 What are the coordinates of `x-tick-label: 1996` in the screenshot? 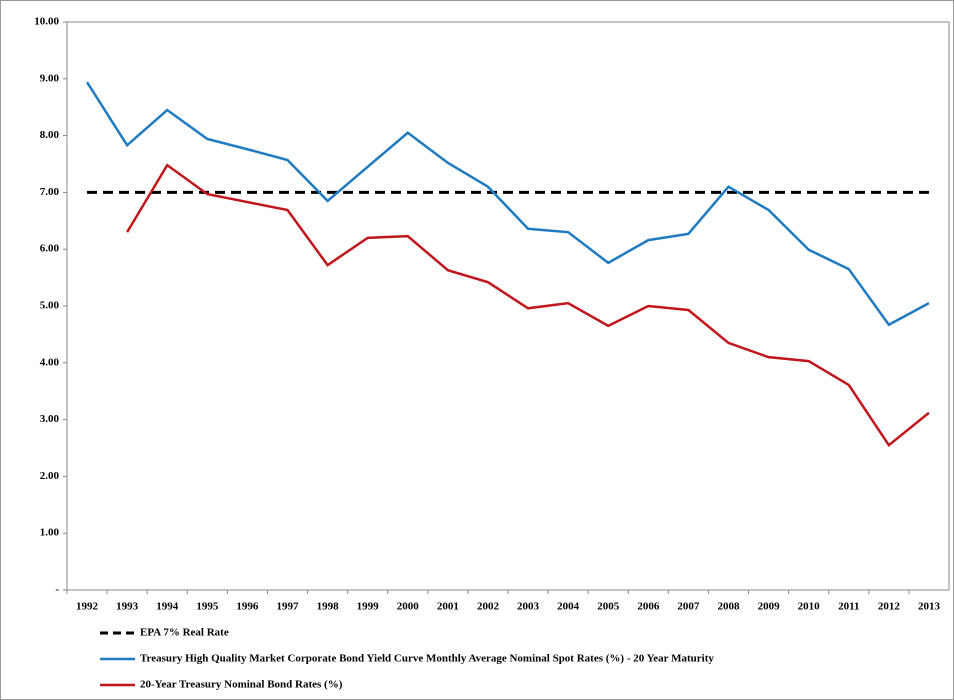 It's located at (247, 607).